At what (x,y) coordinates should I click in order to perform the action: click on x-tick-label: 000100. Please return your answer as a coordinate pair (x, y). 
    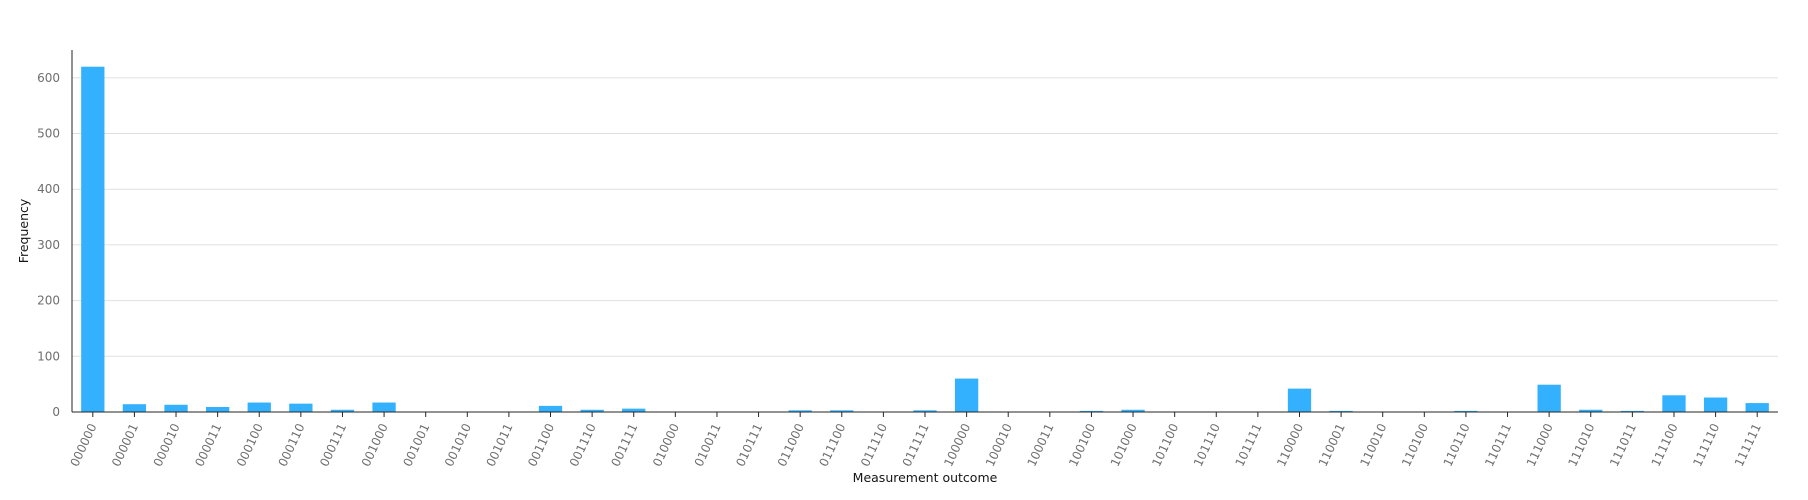
    Looking at the image, I should click on (250, 444).